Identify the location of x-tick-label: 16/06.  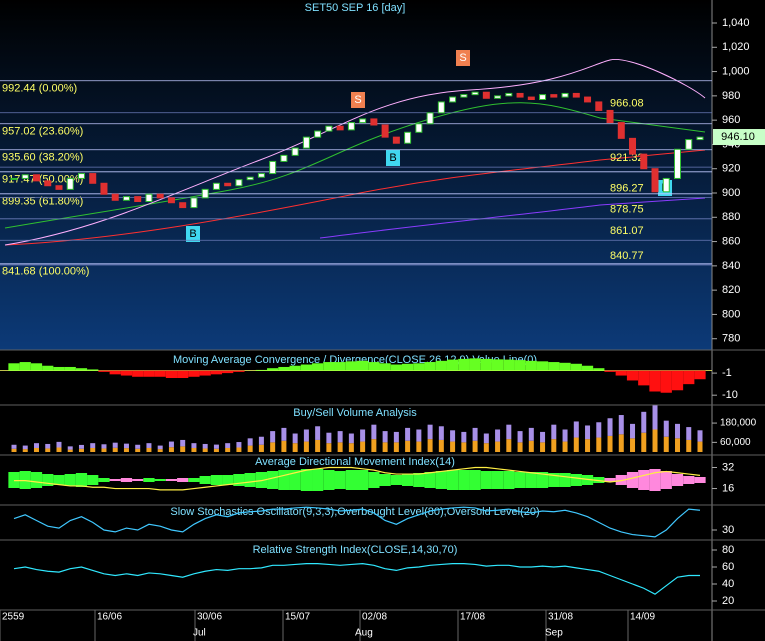
(109, 617).